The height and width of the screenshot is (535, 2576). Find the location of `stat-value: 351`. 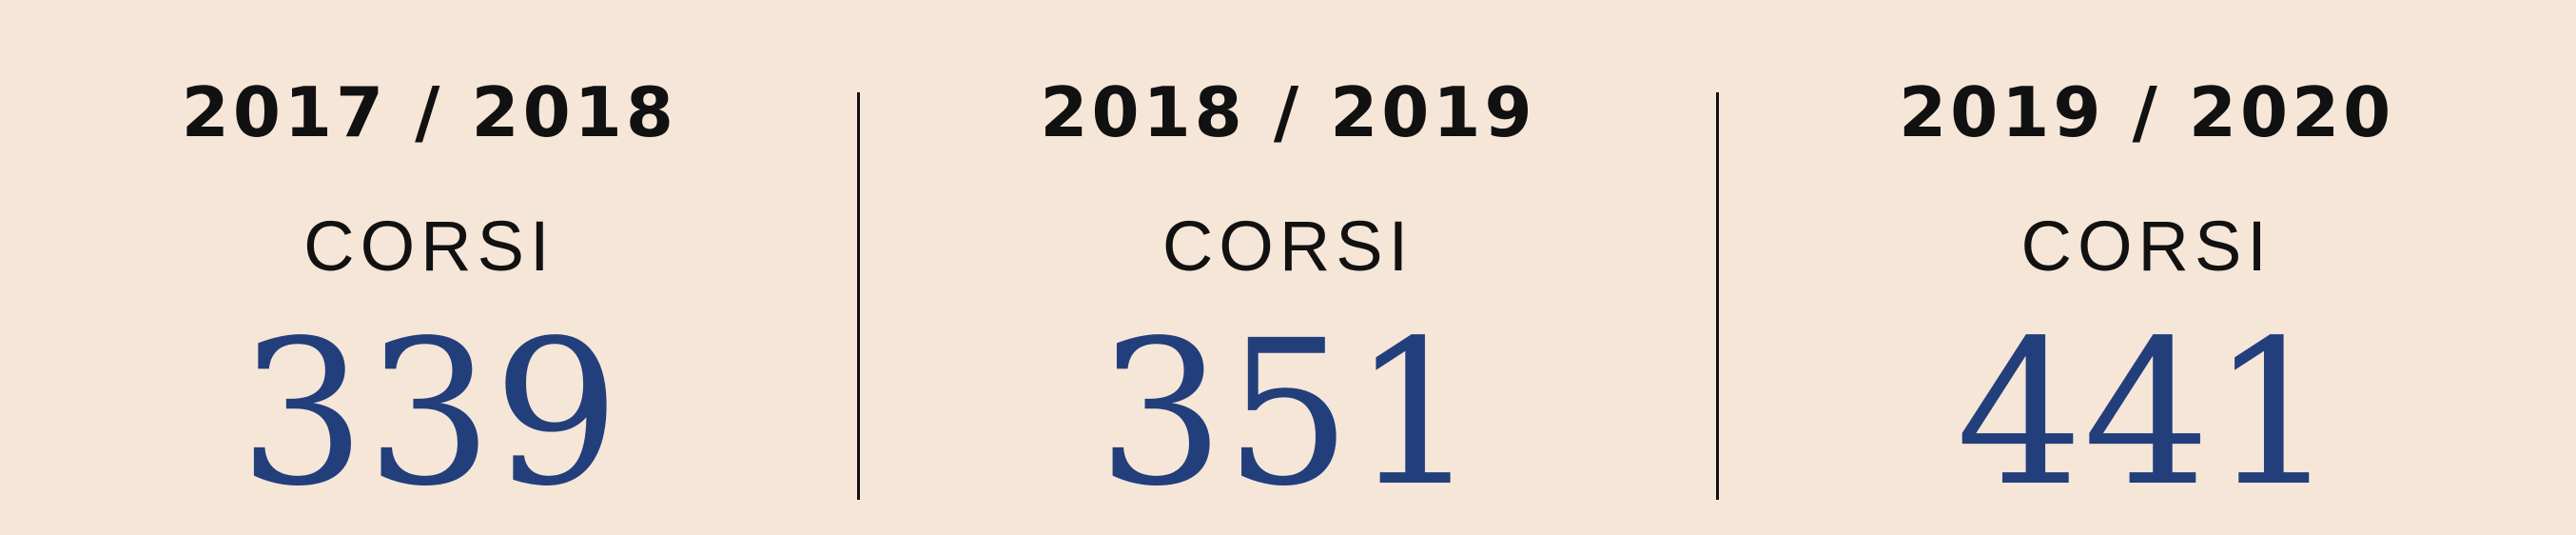

stat-value: 351 is located at coordinates (1288, 413).